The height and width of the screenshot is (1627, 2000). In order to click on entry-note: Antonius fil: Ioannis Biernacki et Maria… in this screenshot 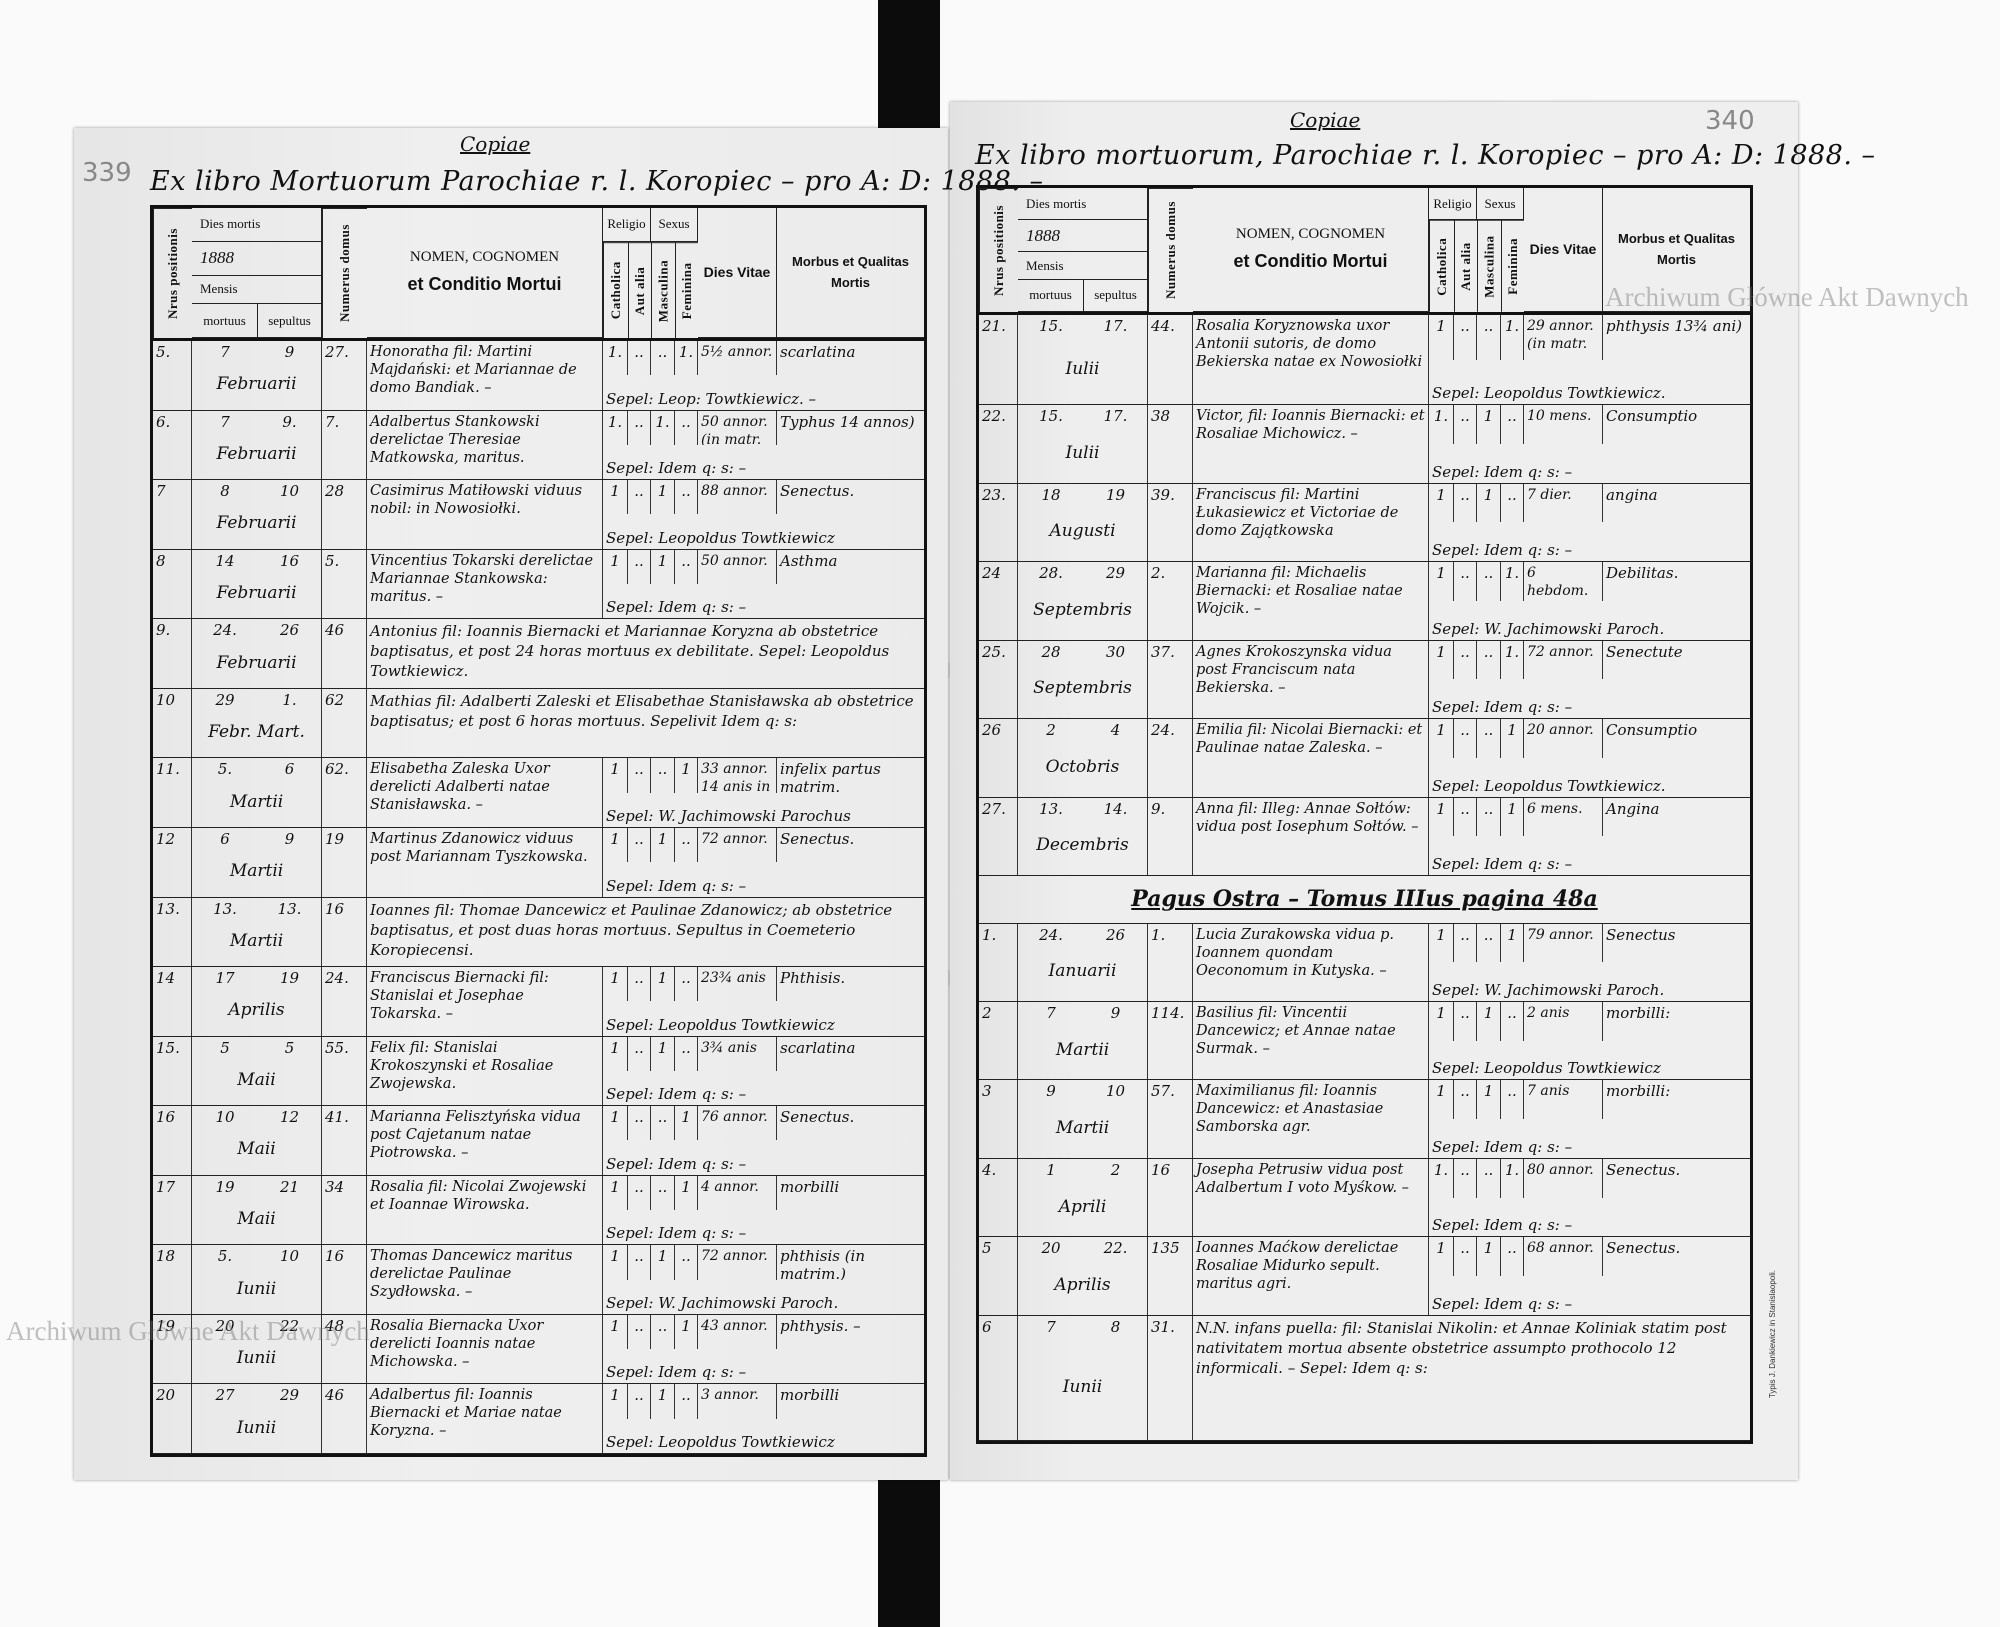, I will do `click(630, 651)`.